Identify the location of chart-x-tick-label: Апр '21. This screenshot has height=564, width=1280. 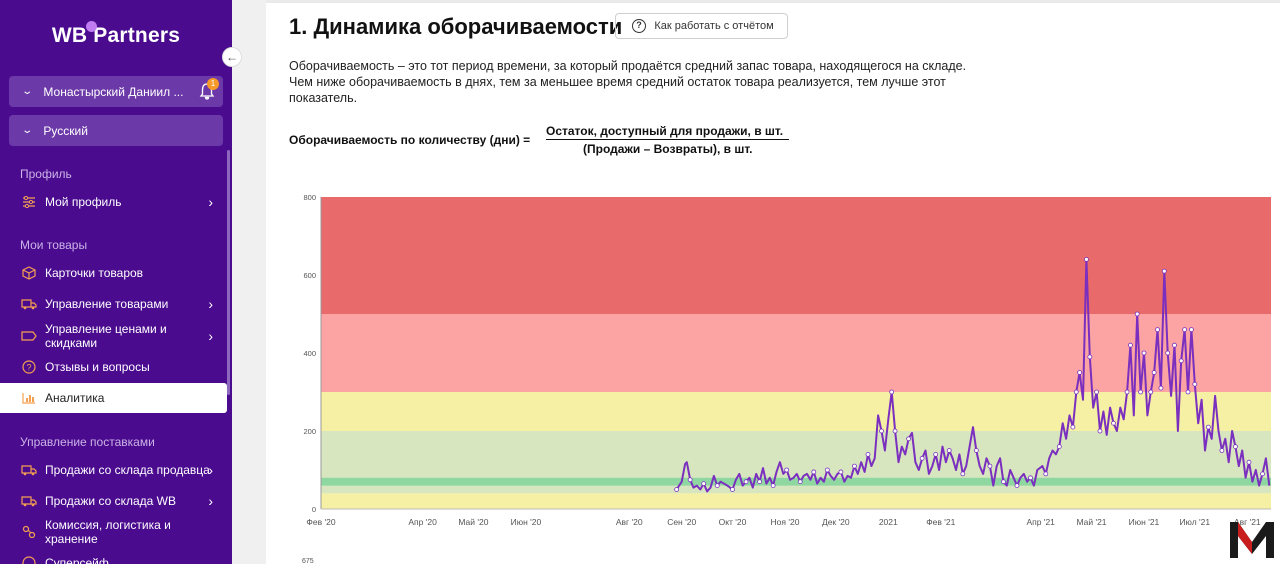
(1040, 522).